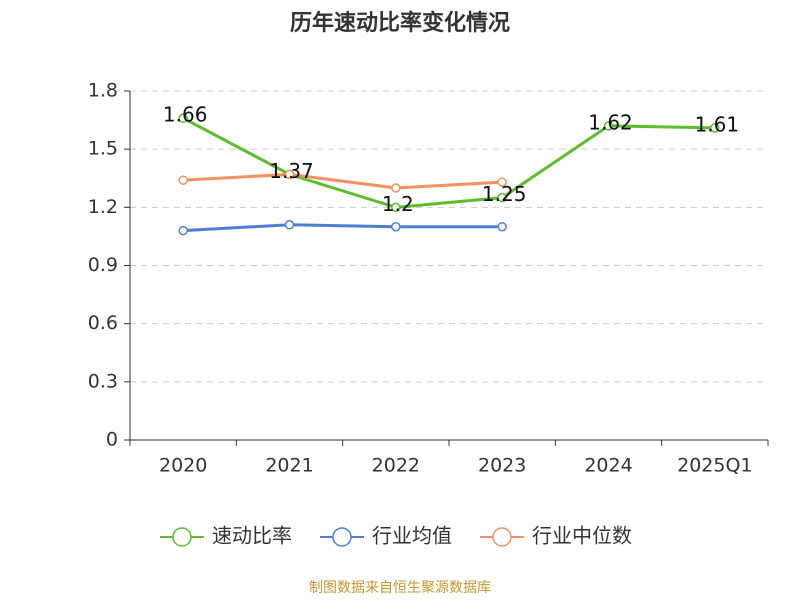  I want to click on x-tick-label: 2025Q1, so click(714, 466).